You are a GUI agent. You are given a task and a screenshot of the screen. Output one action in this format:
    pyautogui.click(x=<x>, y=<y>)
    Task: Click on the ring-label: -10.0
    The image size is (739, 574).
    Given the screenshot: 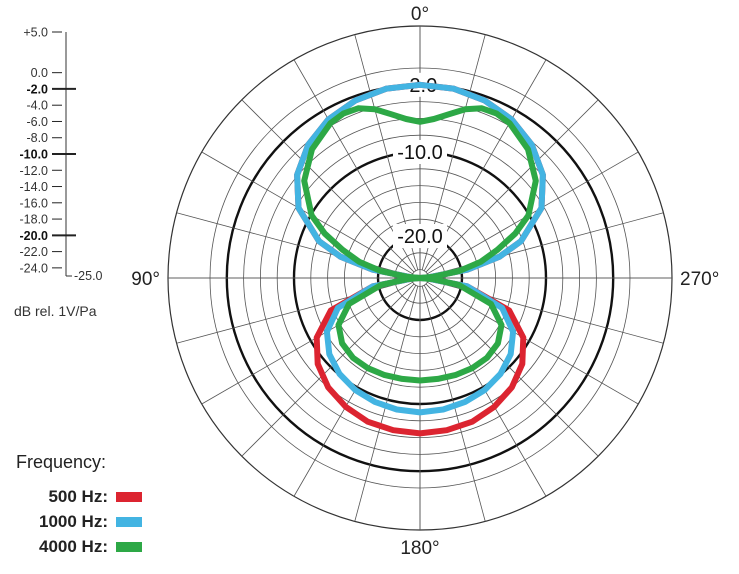 What is the action you would take?
    pyautogui.click(x=420, y=153)
    